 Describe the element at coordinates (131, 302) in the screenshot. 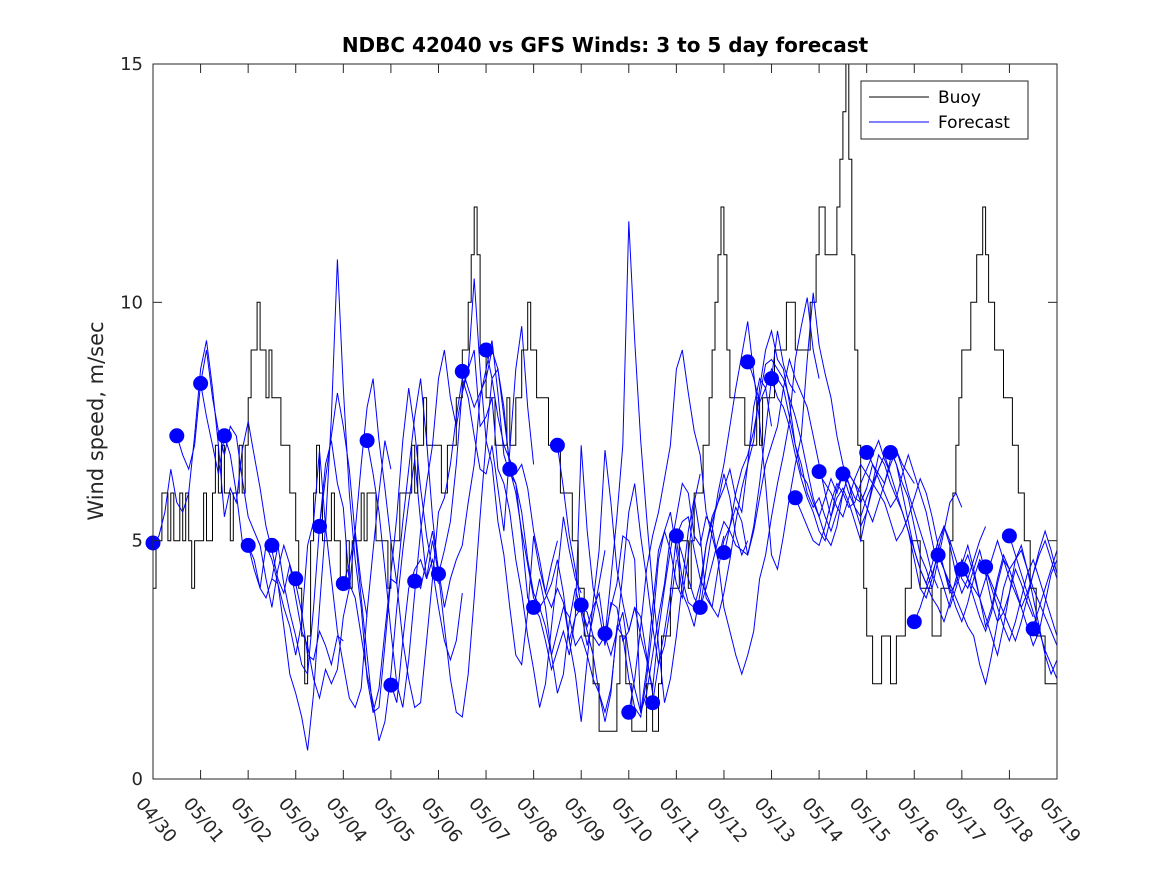

I see `y-tick-label: 10` at that location.